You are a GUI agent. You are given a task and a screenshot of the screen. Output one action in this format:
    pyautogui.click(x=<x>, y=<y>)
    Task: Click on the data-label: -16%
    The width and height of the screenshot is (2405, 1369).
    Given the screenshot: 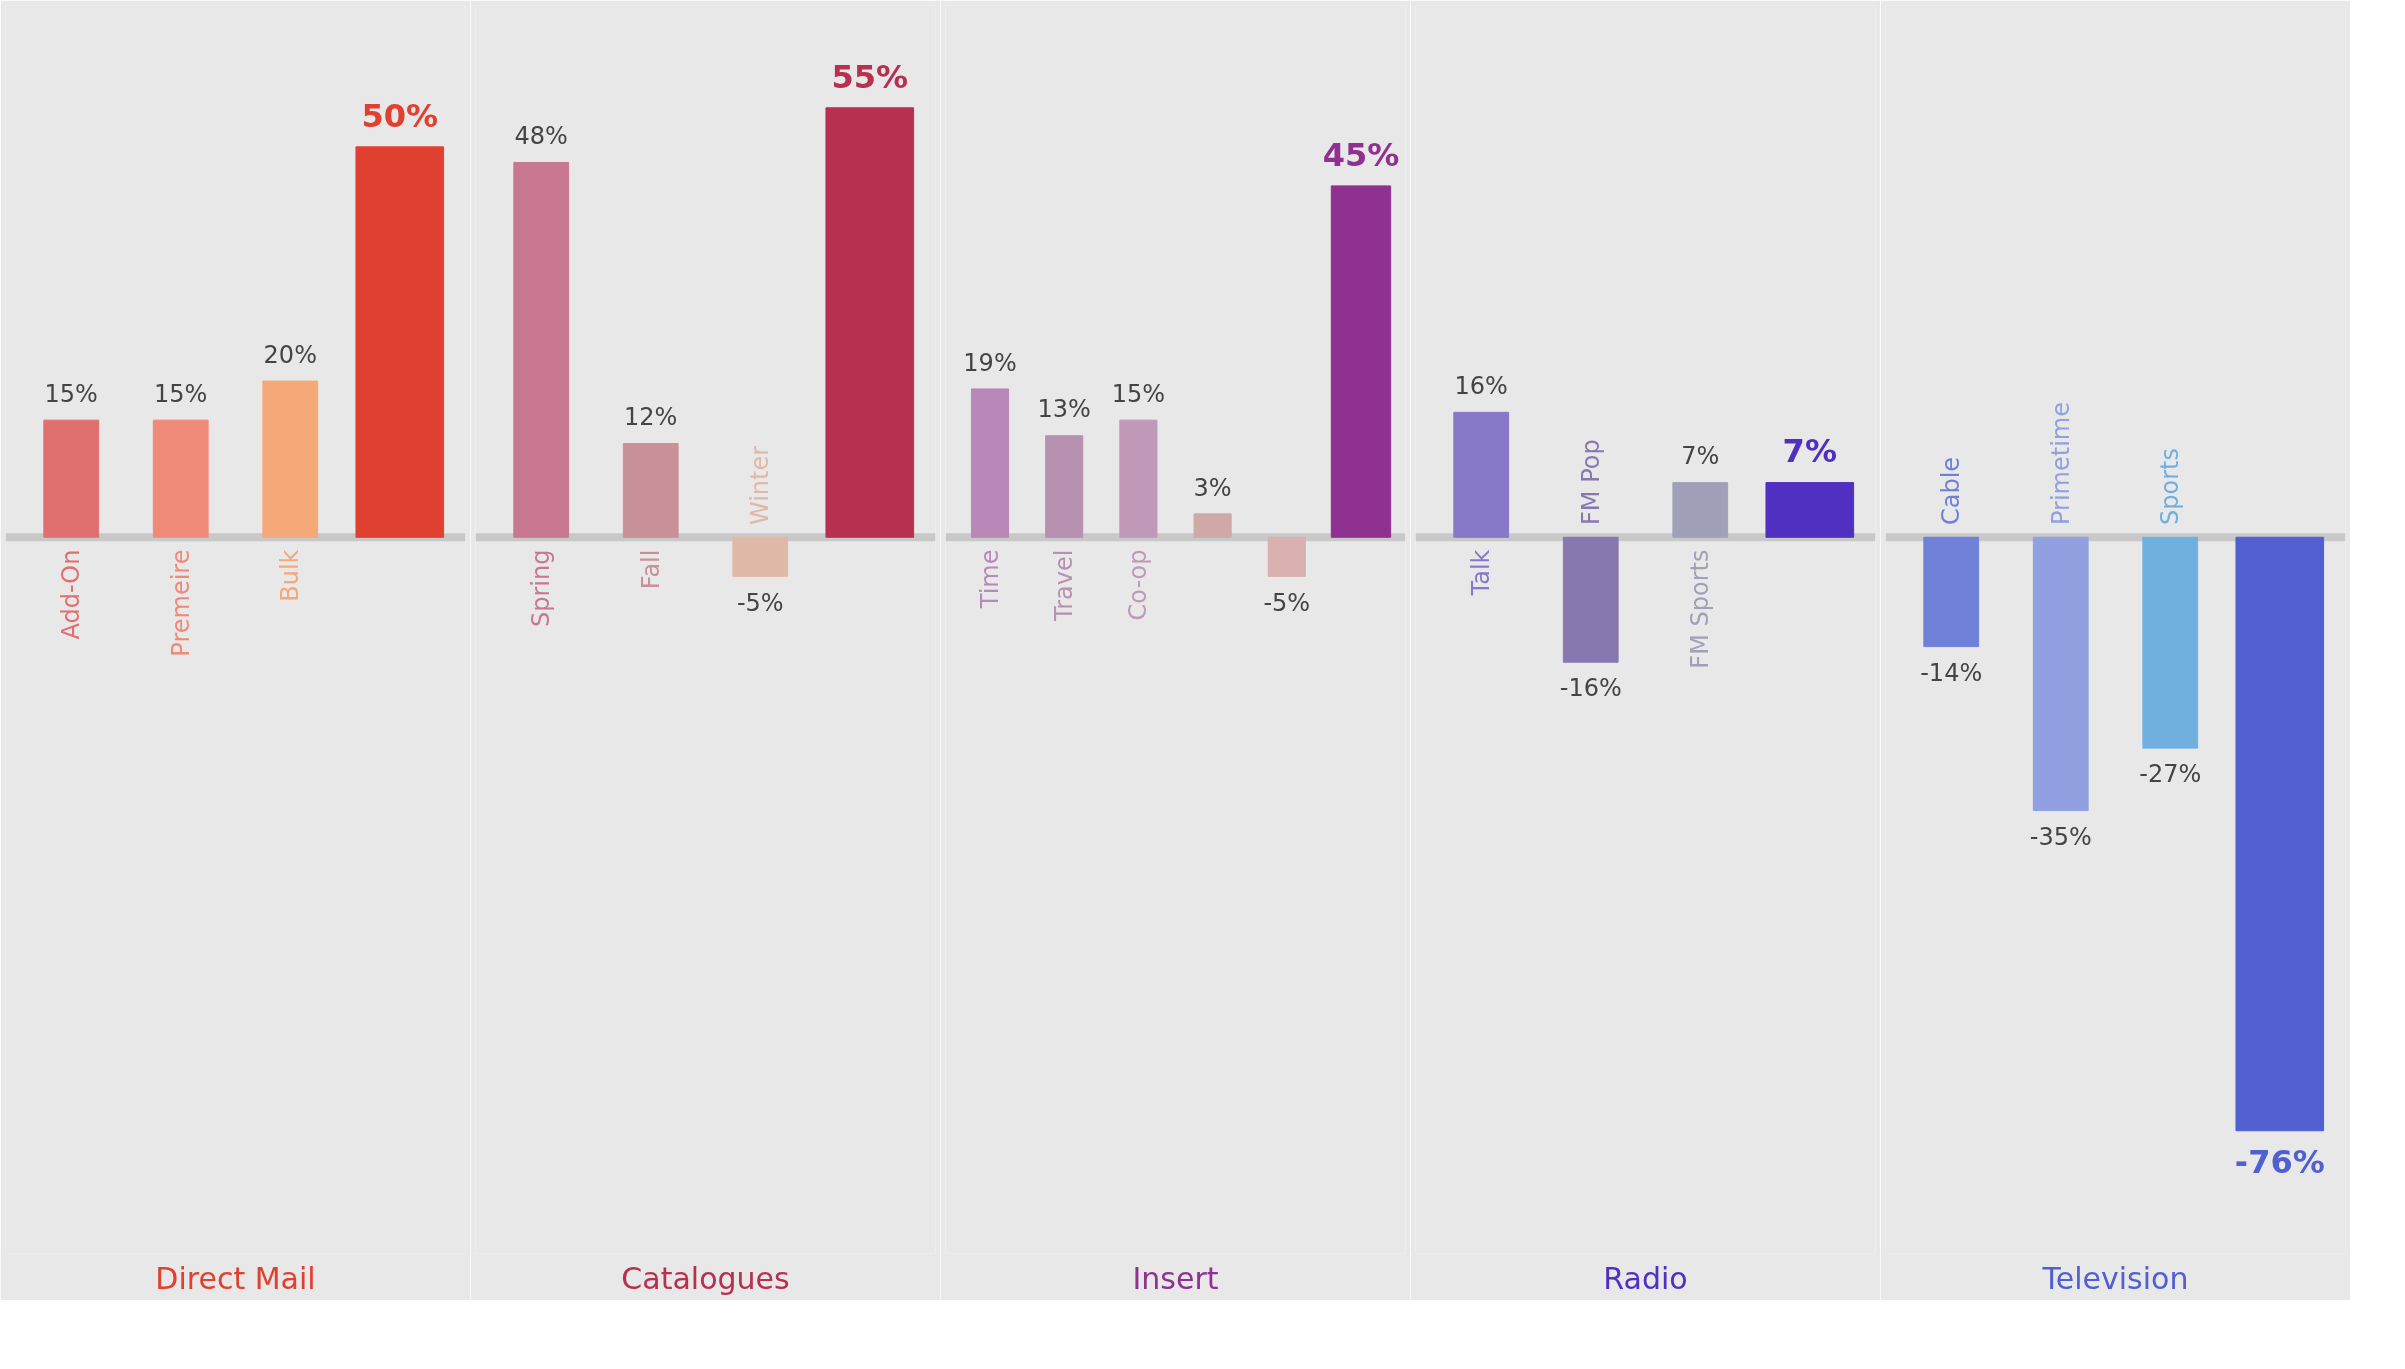 What is the action you would take?
    pyautogui.click(x=1590, y=688)
    